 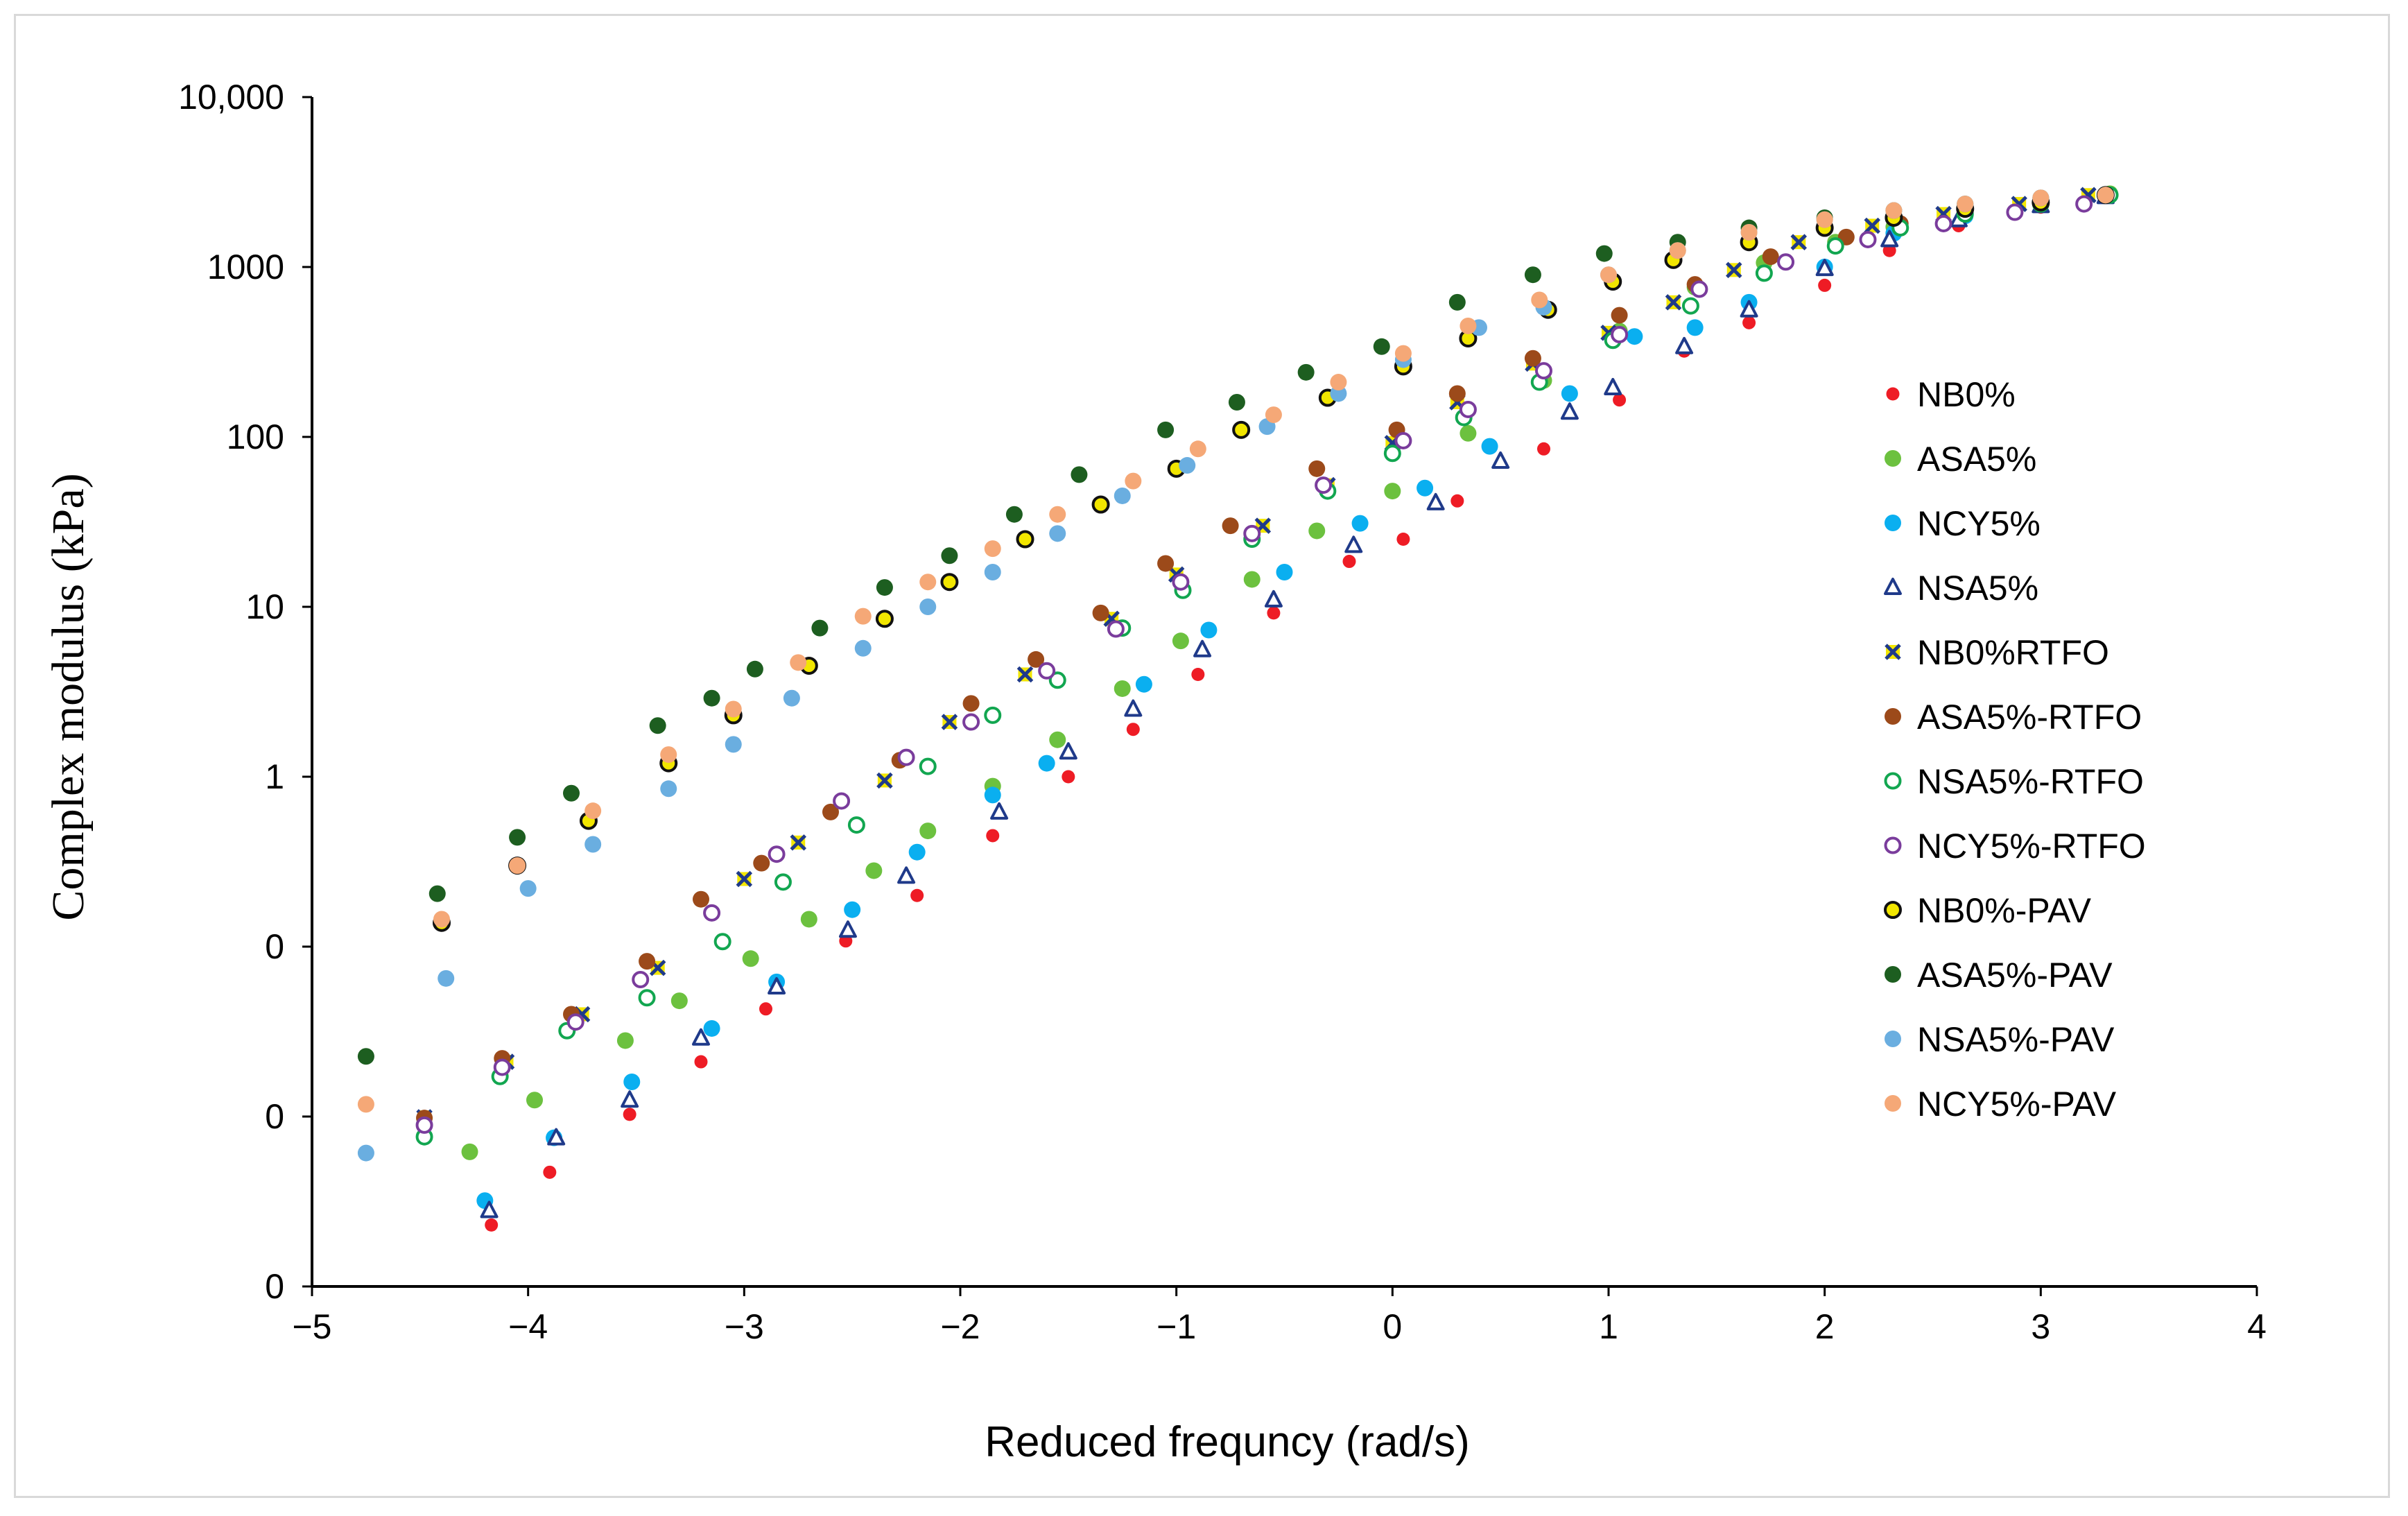 I want to click on legend-label: ASA5%, so click(x=1976, y=459).